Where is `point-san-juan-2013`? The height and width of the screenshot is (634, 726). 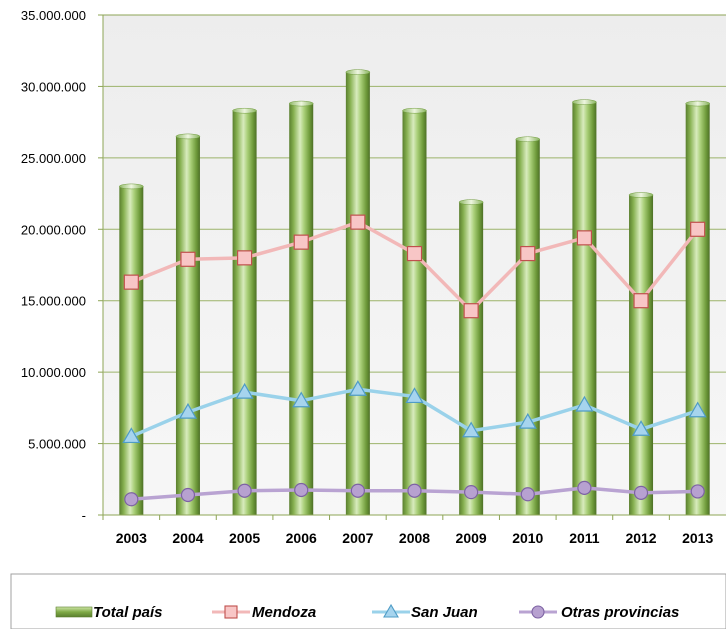
point-san-juan-2013 is located at coordinates (697, 409).